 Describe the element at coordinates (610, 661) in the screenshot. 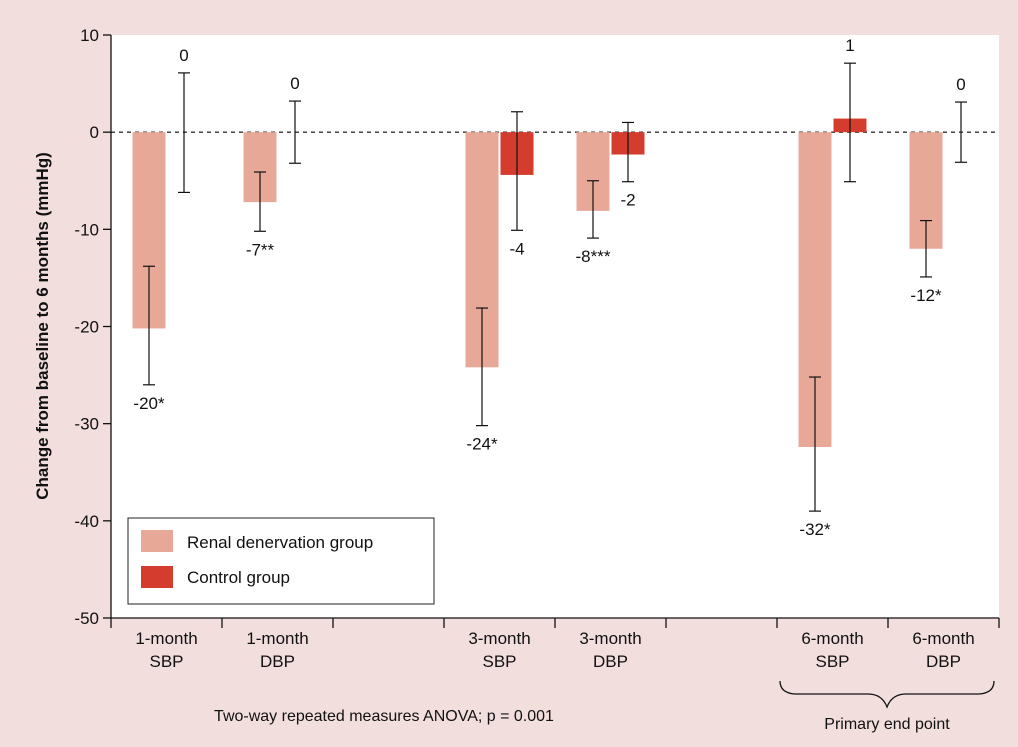

I see `x-tick-sublabel-4: DBP` at that location.